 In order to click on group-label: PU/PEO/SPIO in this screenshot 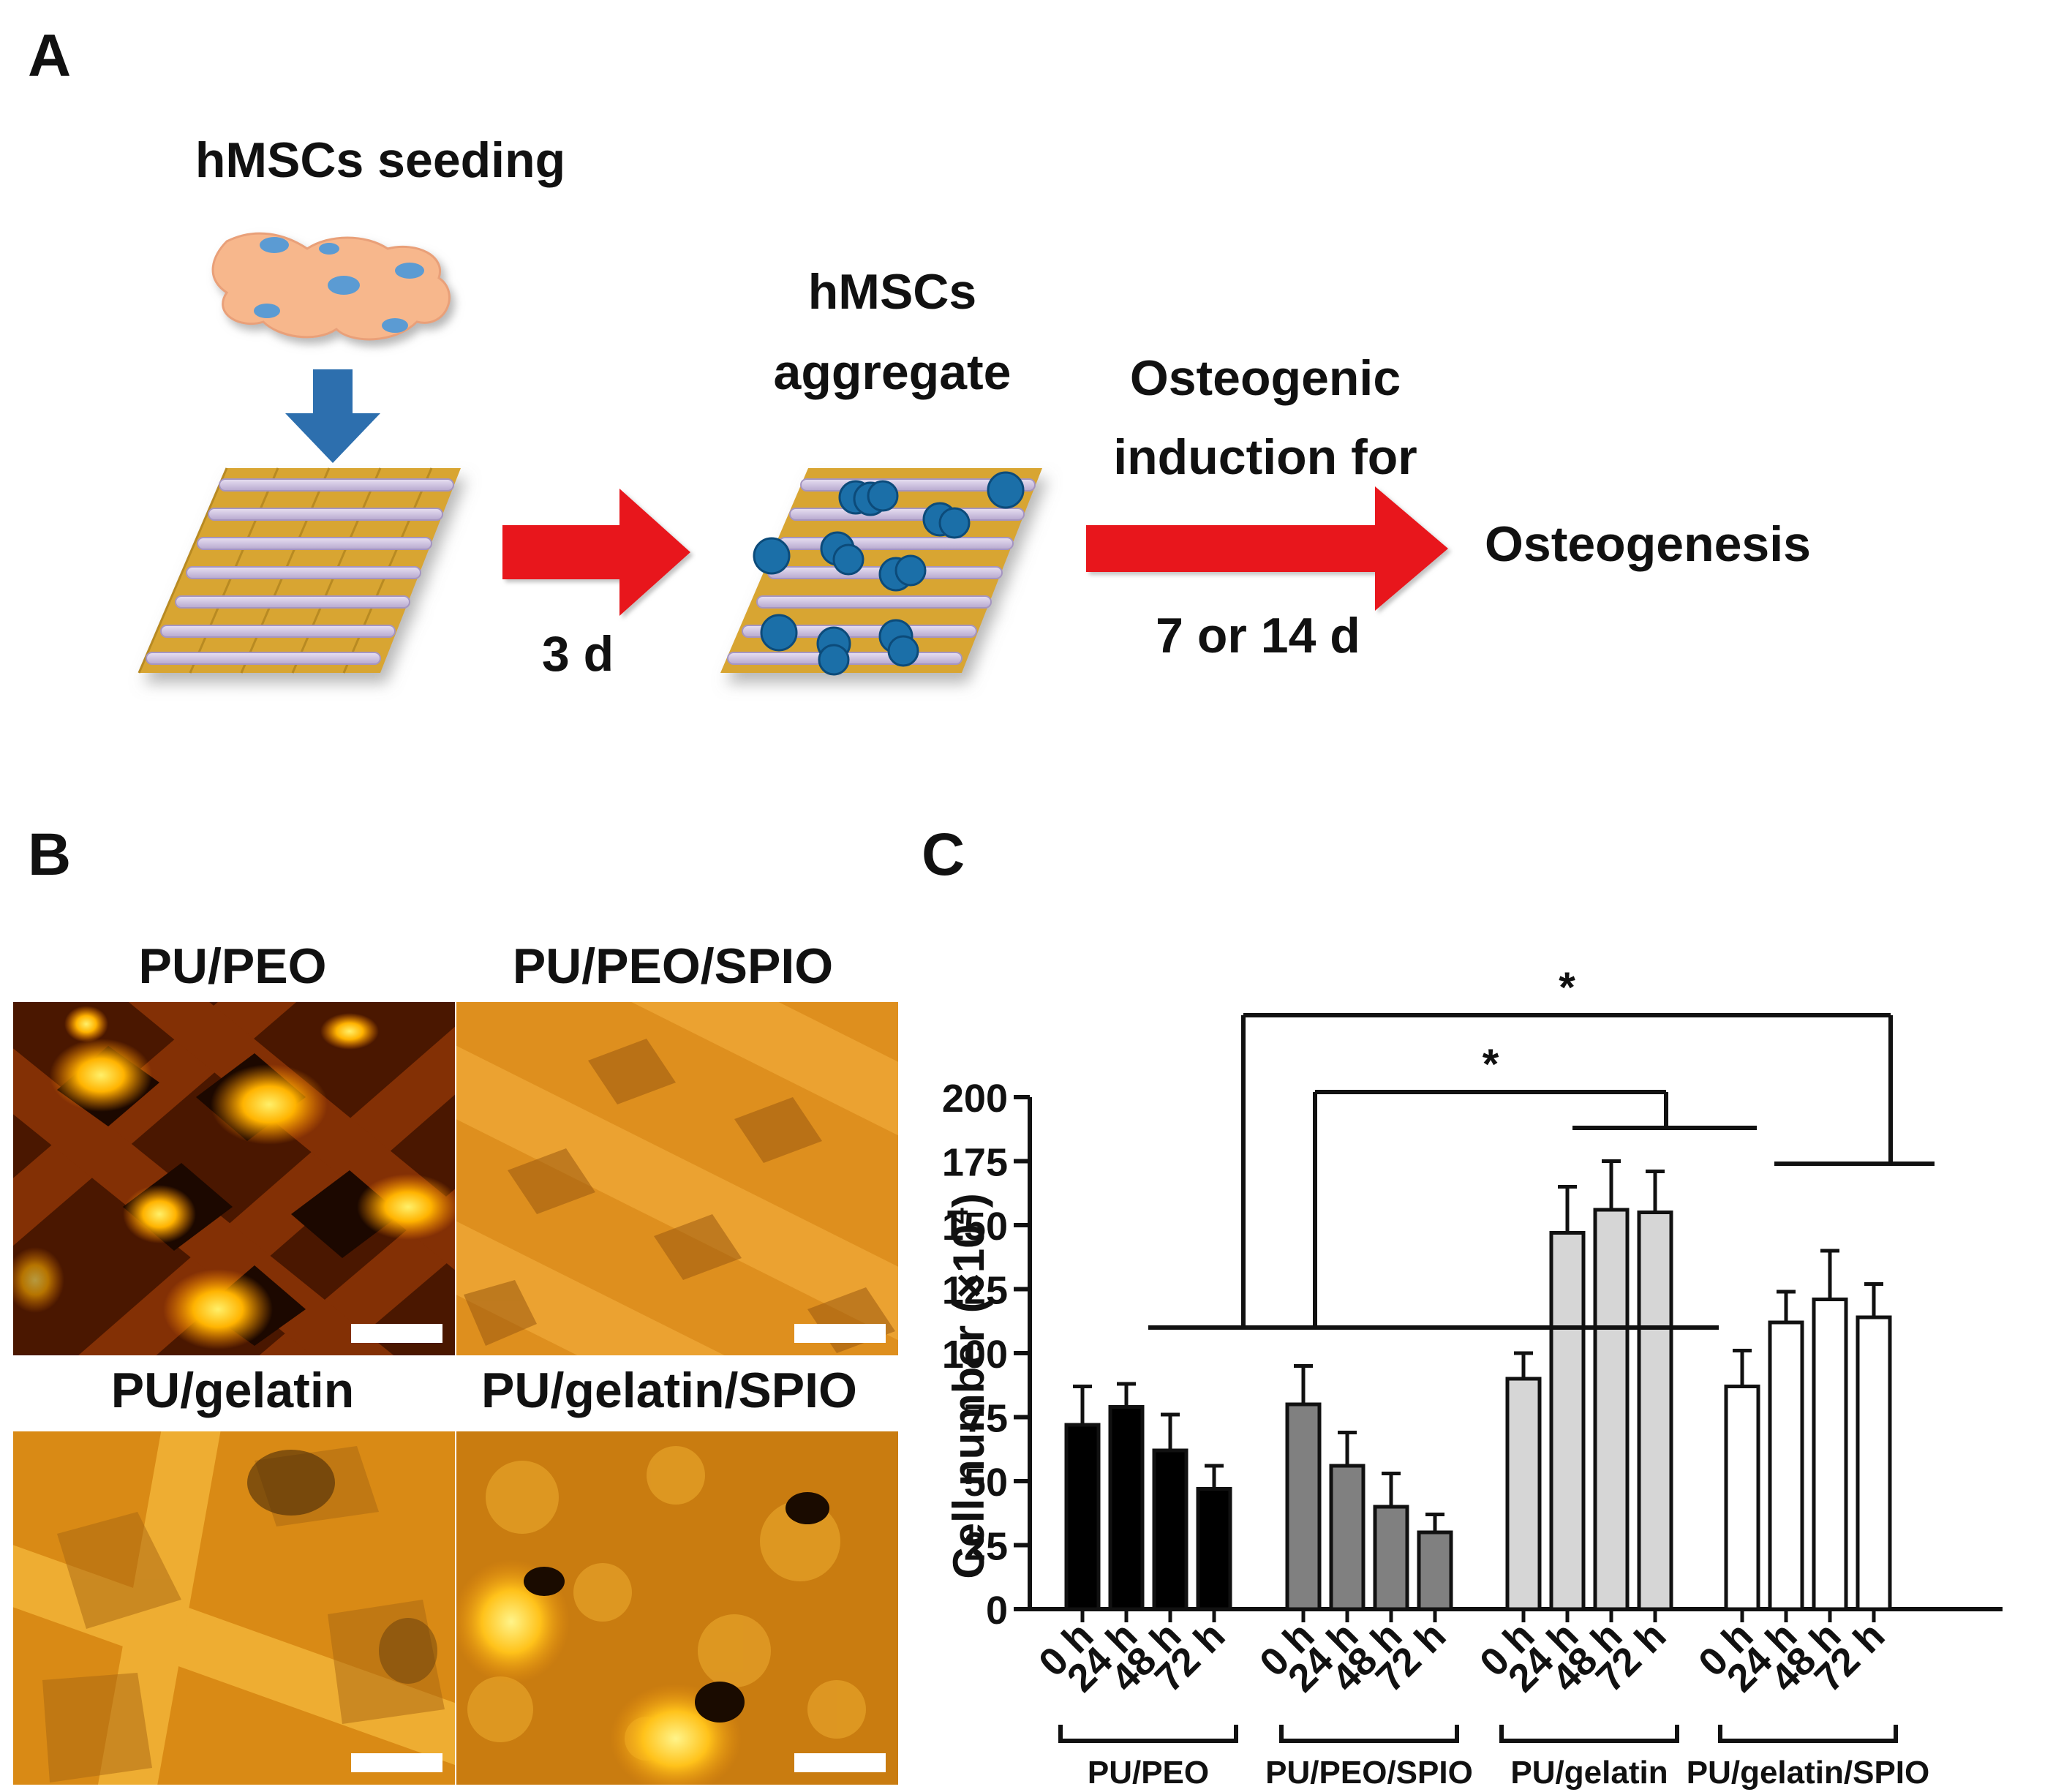, I will do `click(1369, 1773)`.